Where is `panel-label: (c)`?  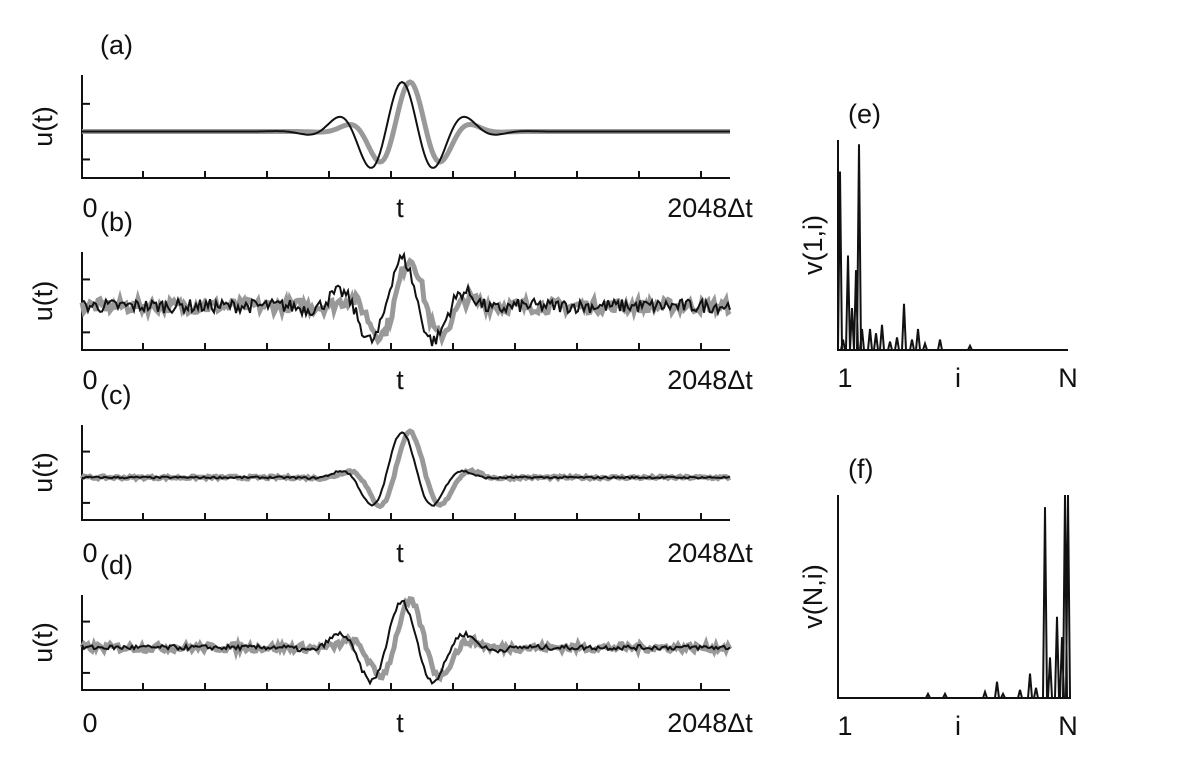 panel-label: (c) is located at coordinates (115, 395).